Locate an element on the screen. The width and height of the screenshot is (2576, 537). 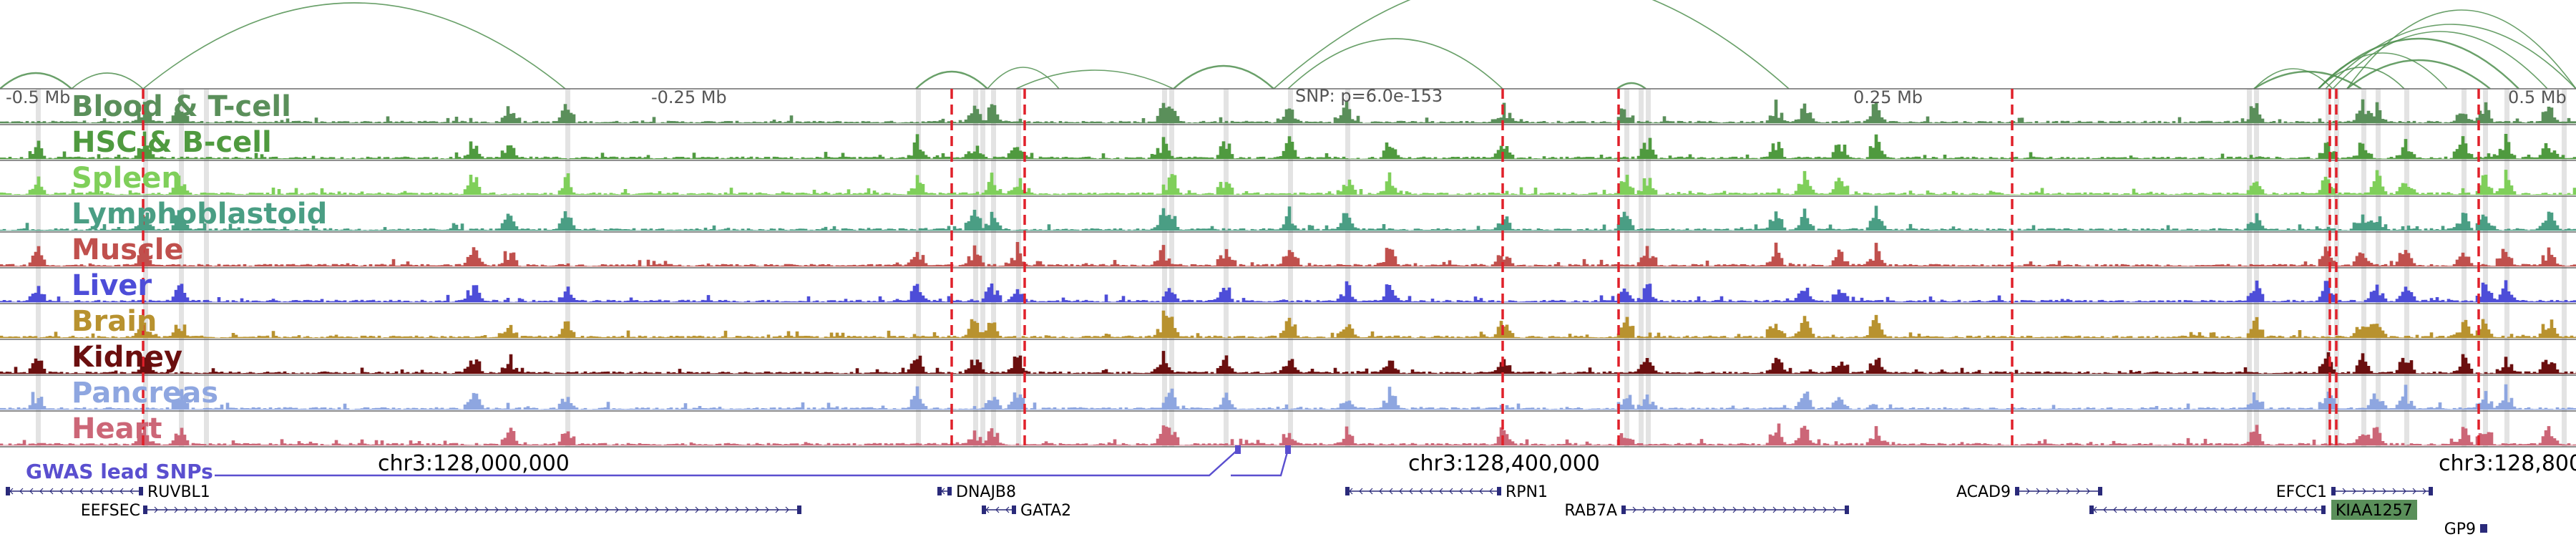
gene-label: RUVBL1 is located at coordinates (178, 492).